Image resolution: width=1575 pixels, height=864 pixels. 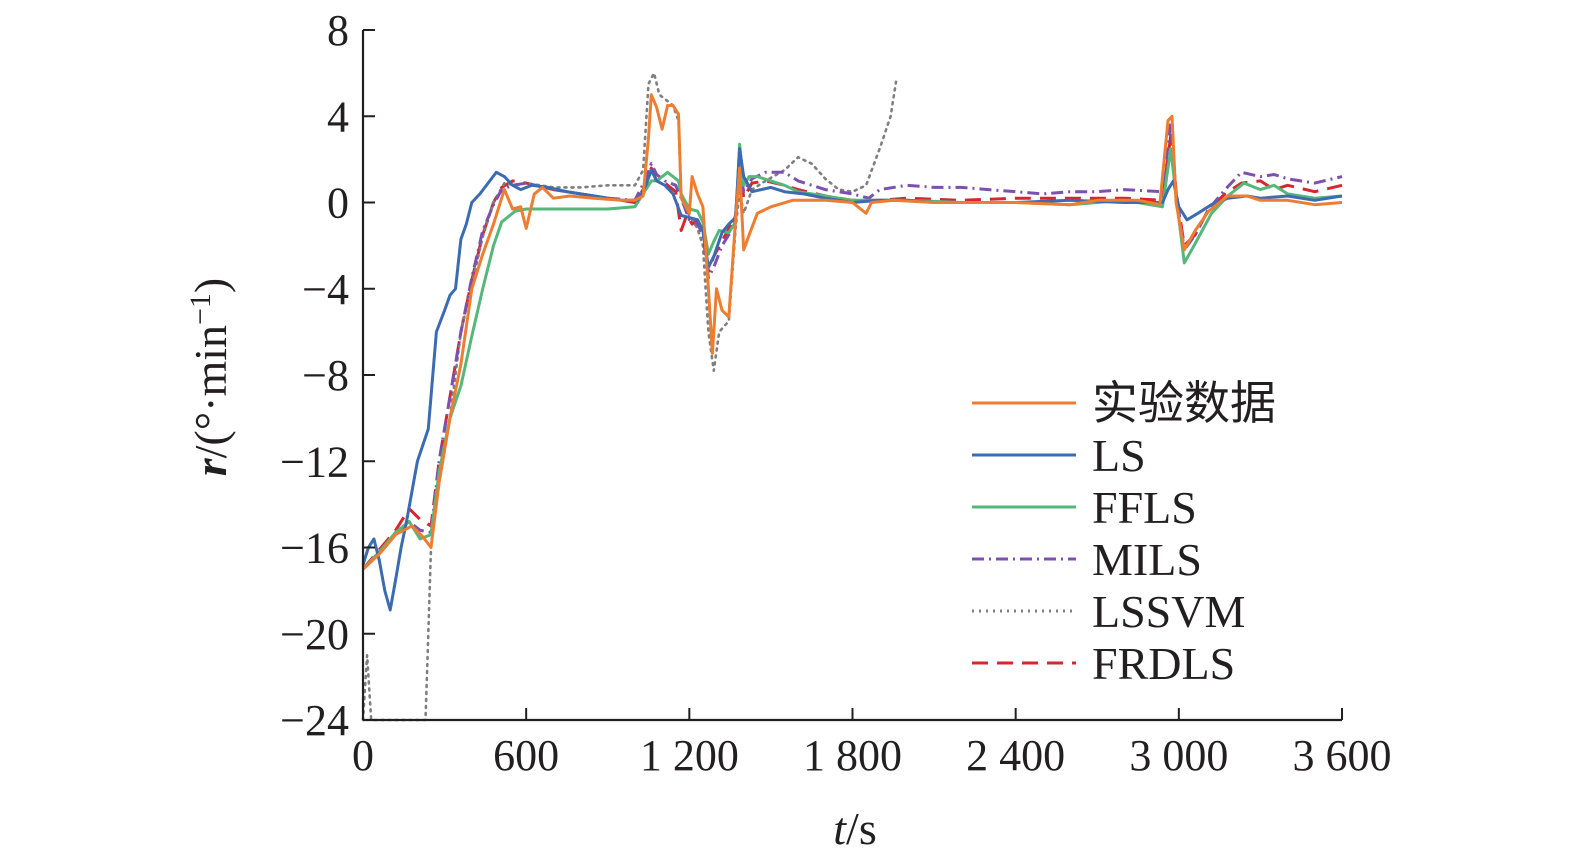 What do you see at coordinates (338, 203) in the screenshot?
I see `y-tick-label: 0` at bounding box center [338, 203].